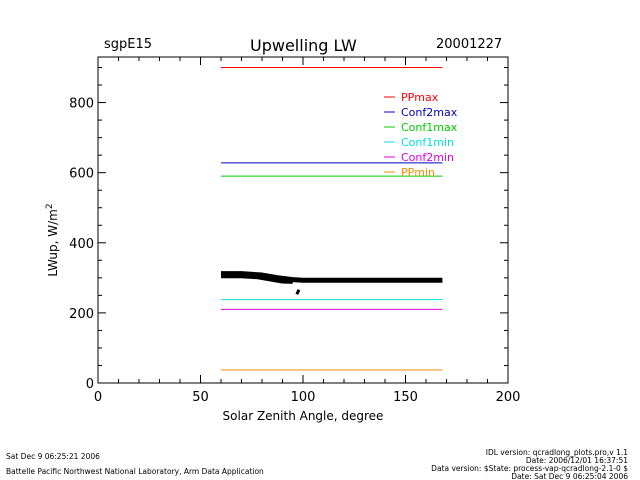 The height and width of the screenshot is (480, 640). Describe the element at coordinates (303, 397) in the screenshot. I see `x-tick-label: 100` at that location.